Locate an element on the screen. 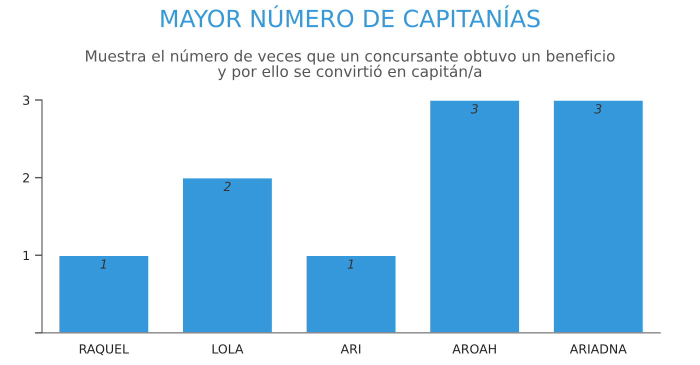  y-tick-label: 3 is located at coordinates (26, 100).